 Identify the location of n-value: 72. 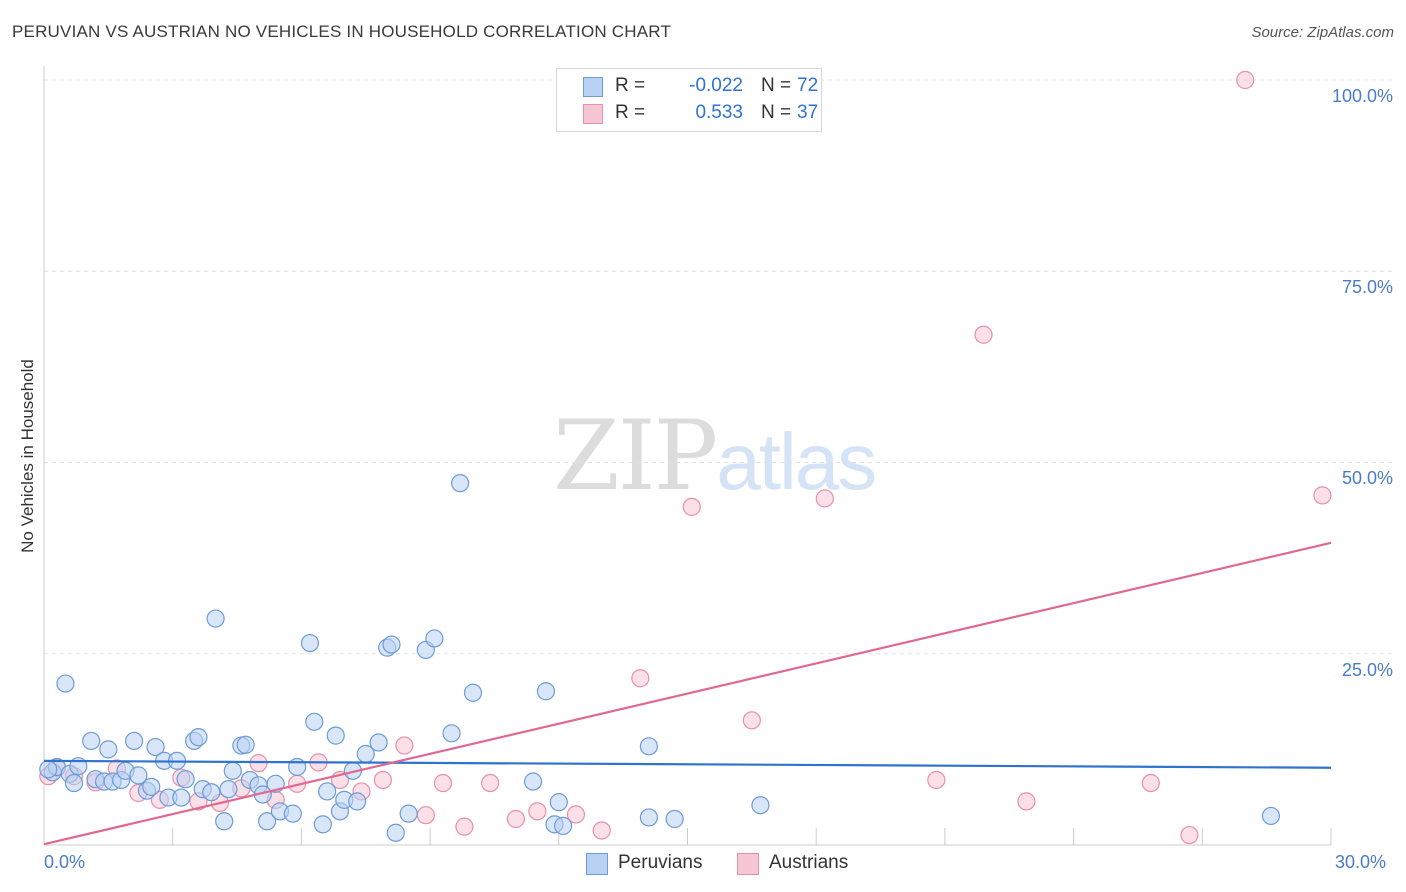
(808, 85).